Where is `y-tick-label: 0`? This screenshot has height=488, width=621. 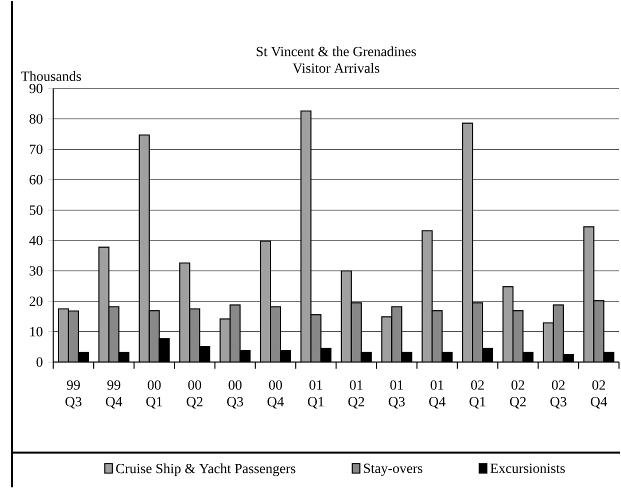 y-tick-label: 0 is located at coordinates (39, 362).